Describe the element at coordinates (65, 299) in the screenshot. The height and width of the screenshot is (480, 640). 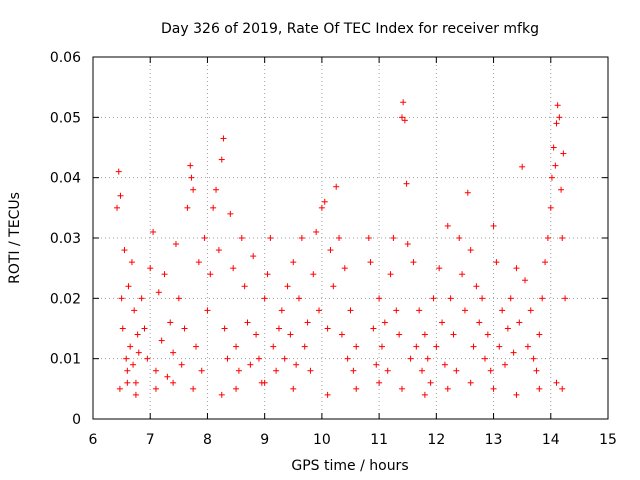
I see `y-tick-label: 0.02` at that location.